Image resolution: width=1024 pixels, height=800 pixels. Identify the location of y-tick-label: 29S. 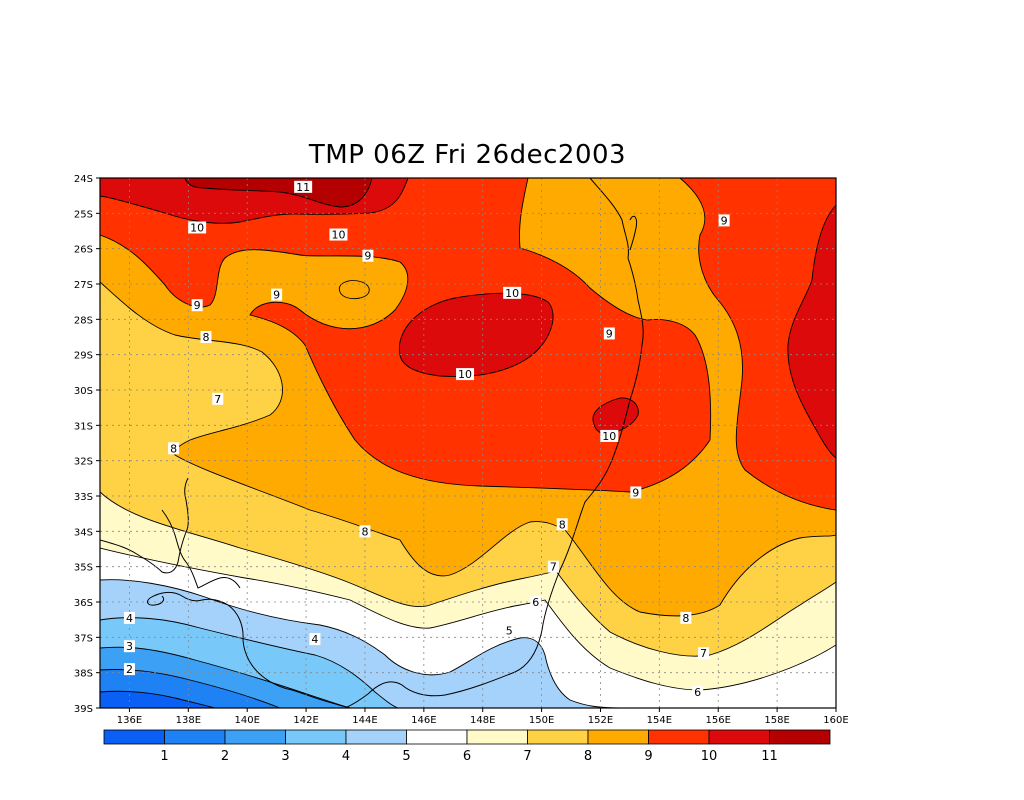
(83, 356).